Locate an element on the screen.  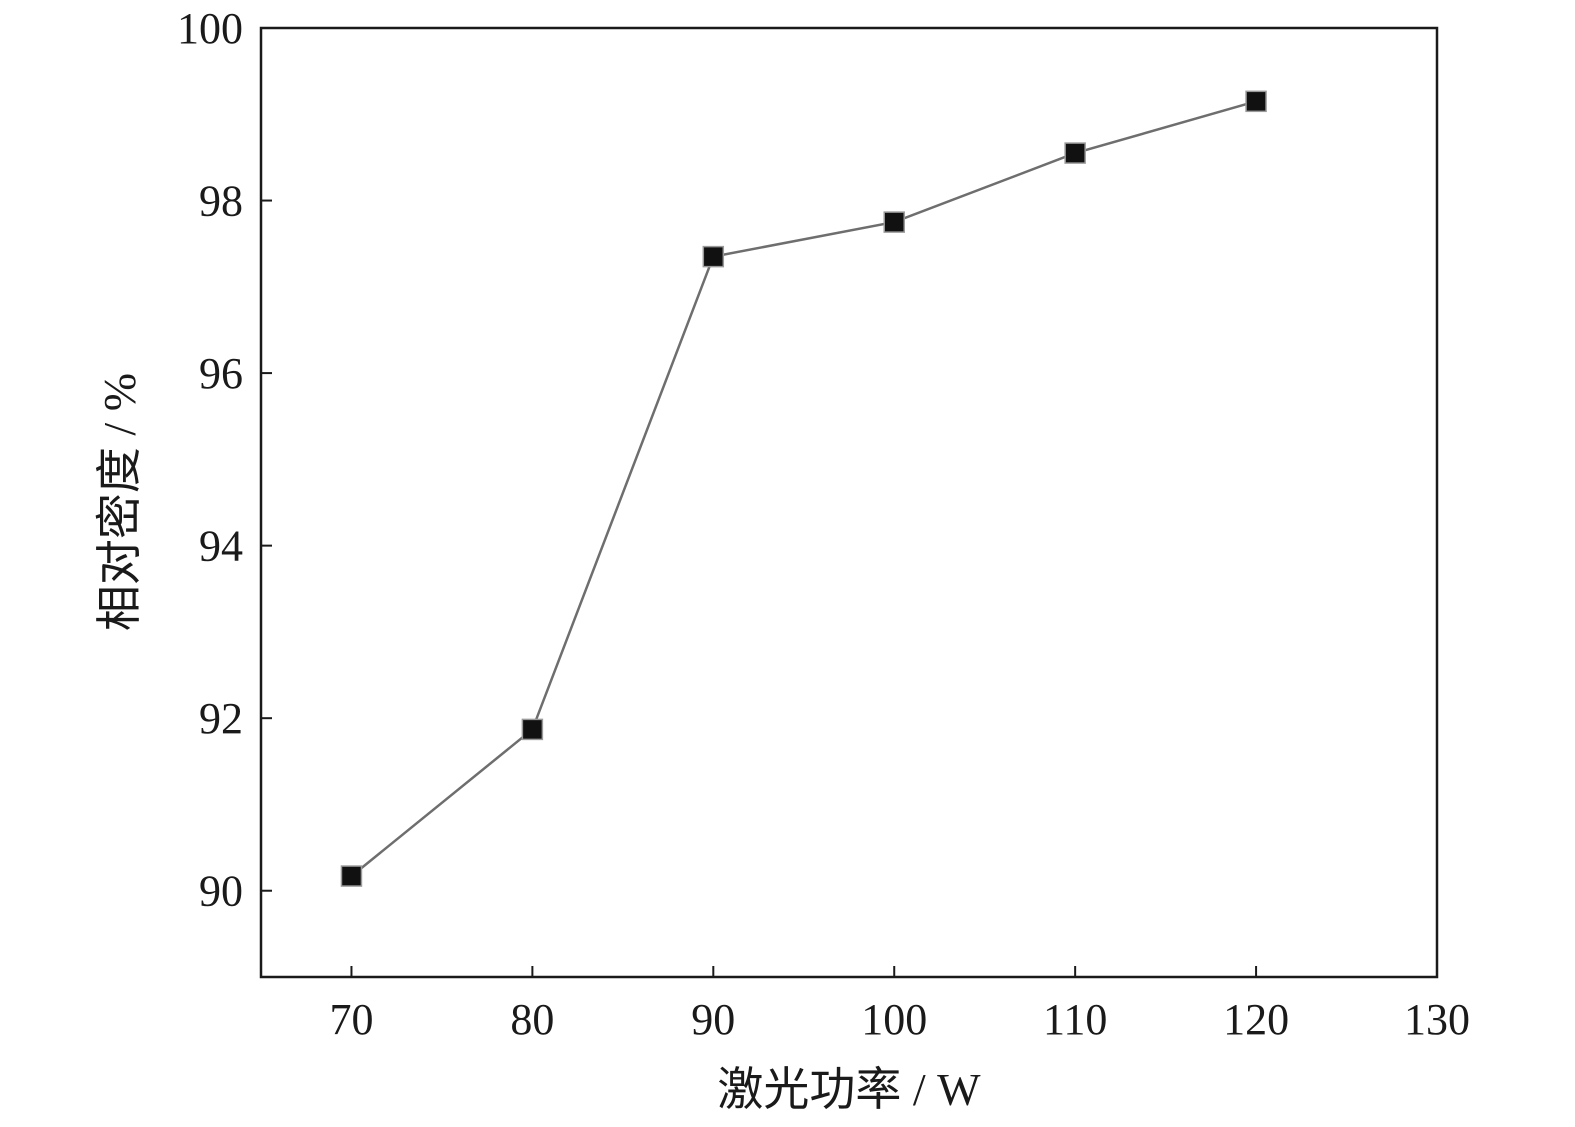
y-axis-ticks is located at coordinates (266, 545).